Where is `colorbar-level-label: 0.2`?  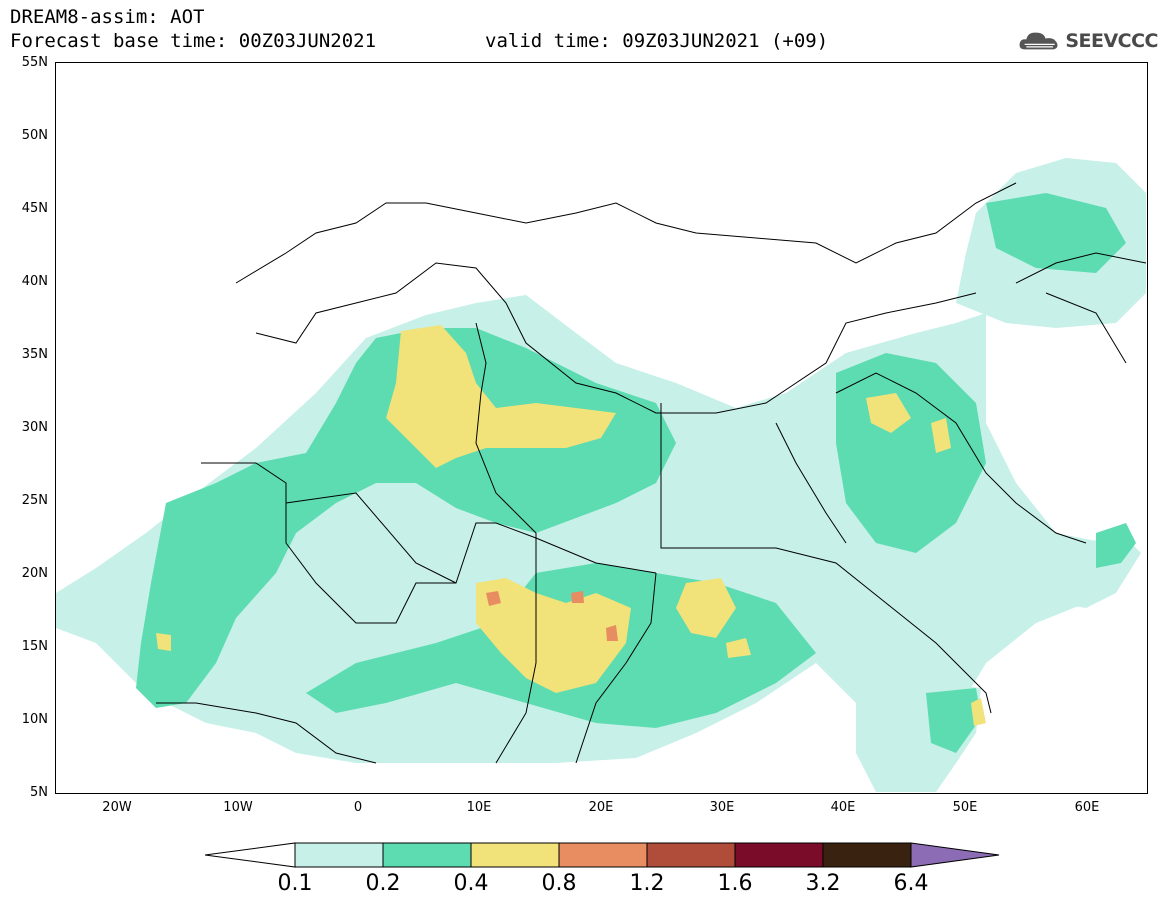 colorbar-level-label: 0.2 is located at coordinates (383, 883).